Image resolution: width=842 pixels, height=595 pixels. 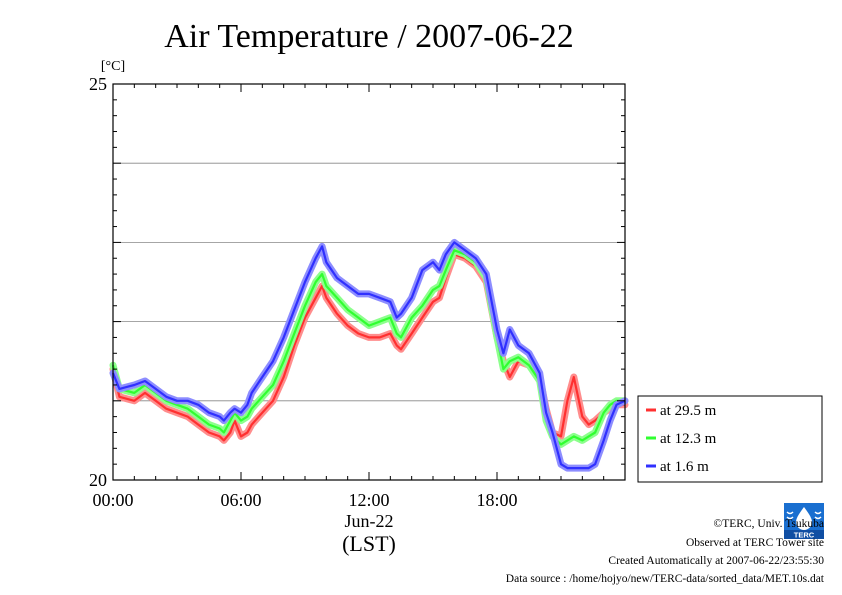 I want to click on legend-label-2: at 1.6 m, so click(x=684, y=467).